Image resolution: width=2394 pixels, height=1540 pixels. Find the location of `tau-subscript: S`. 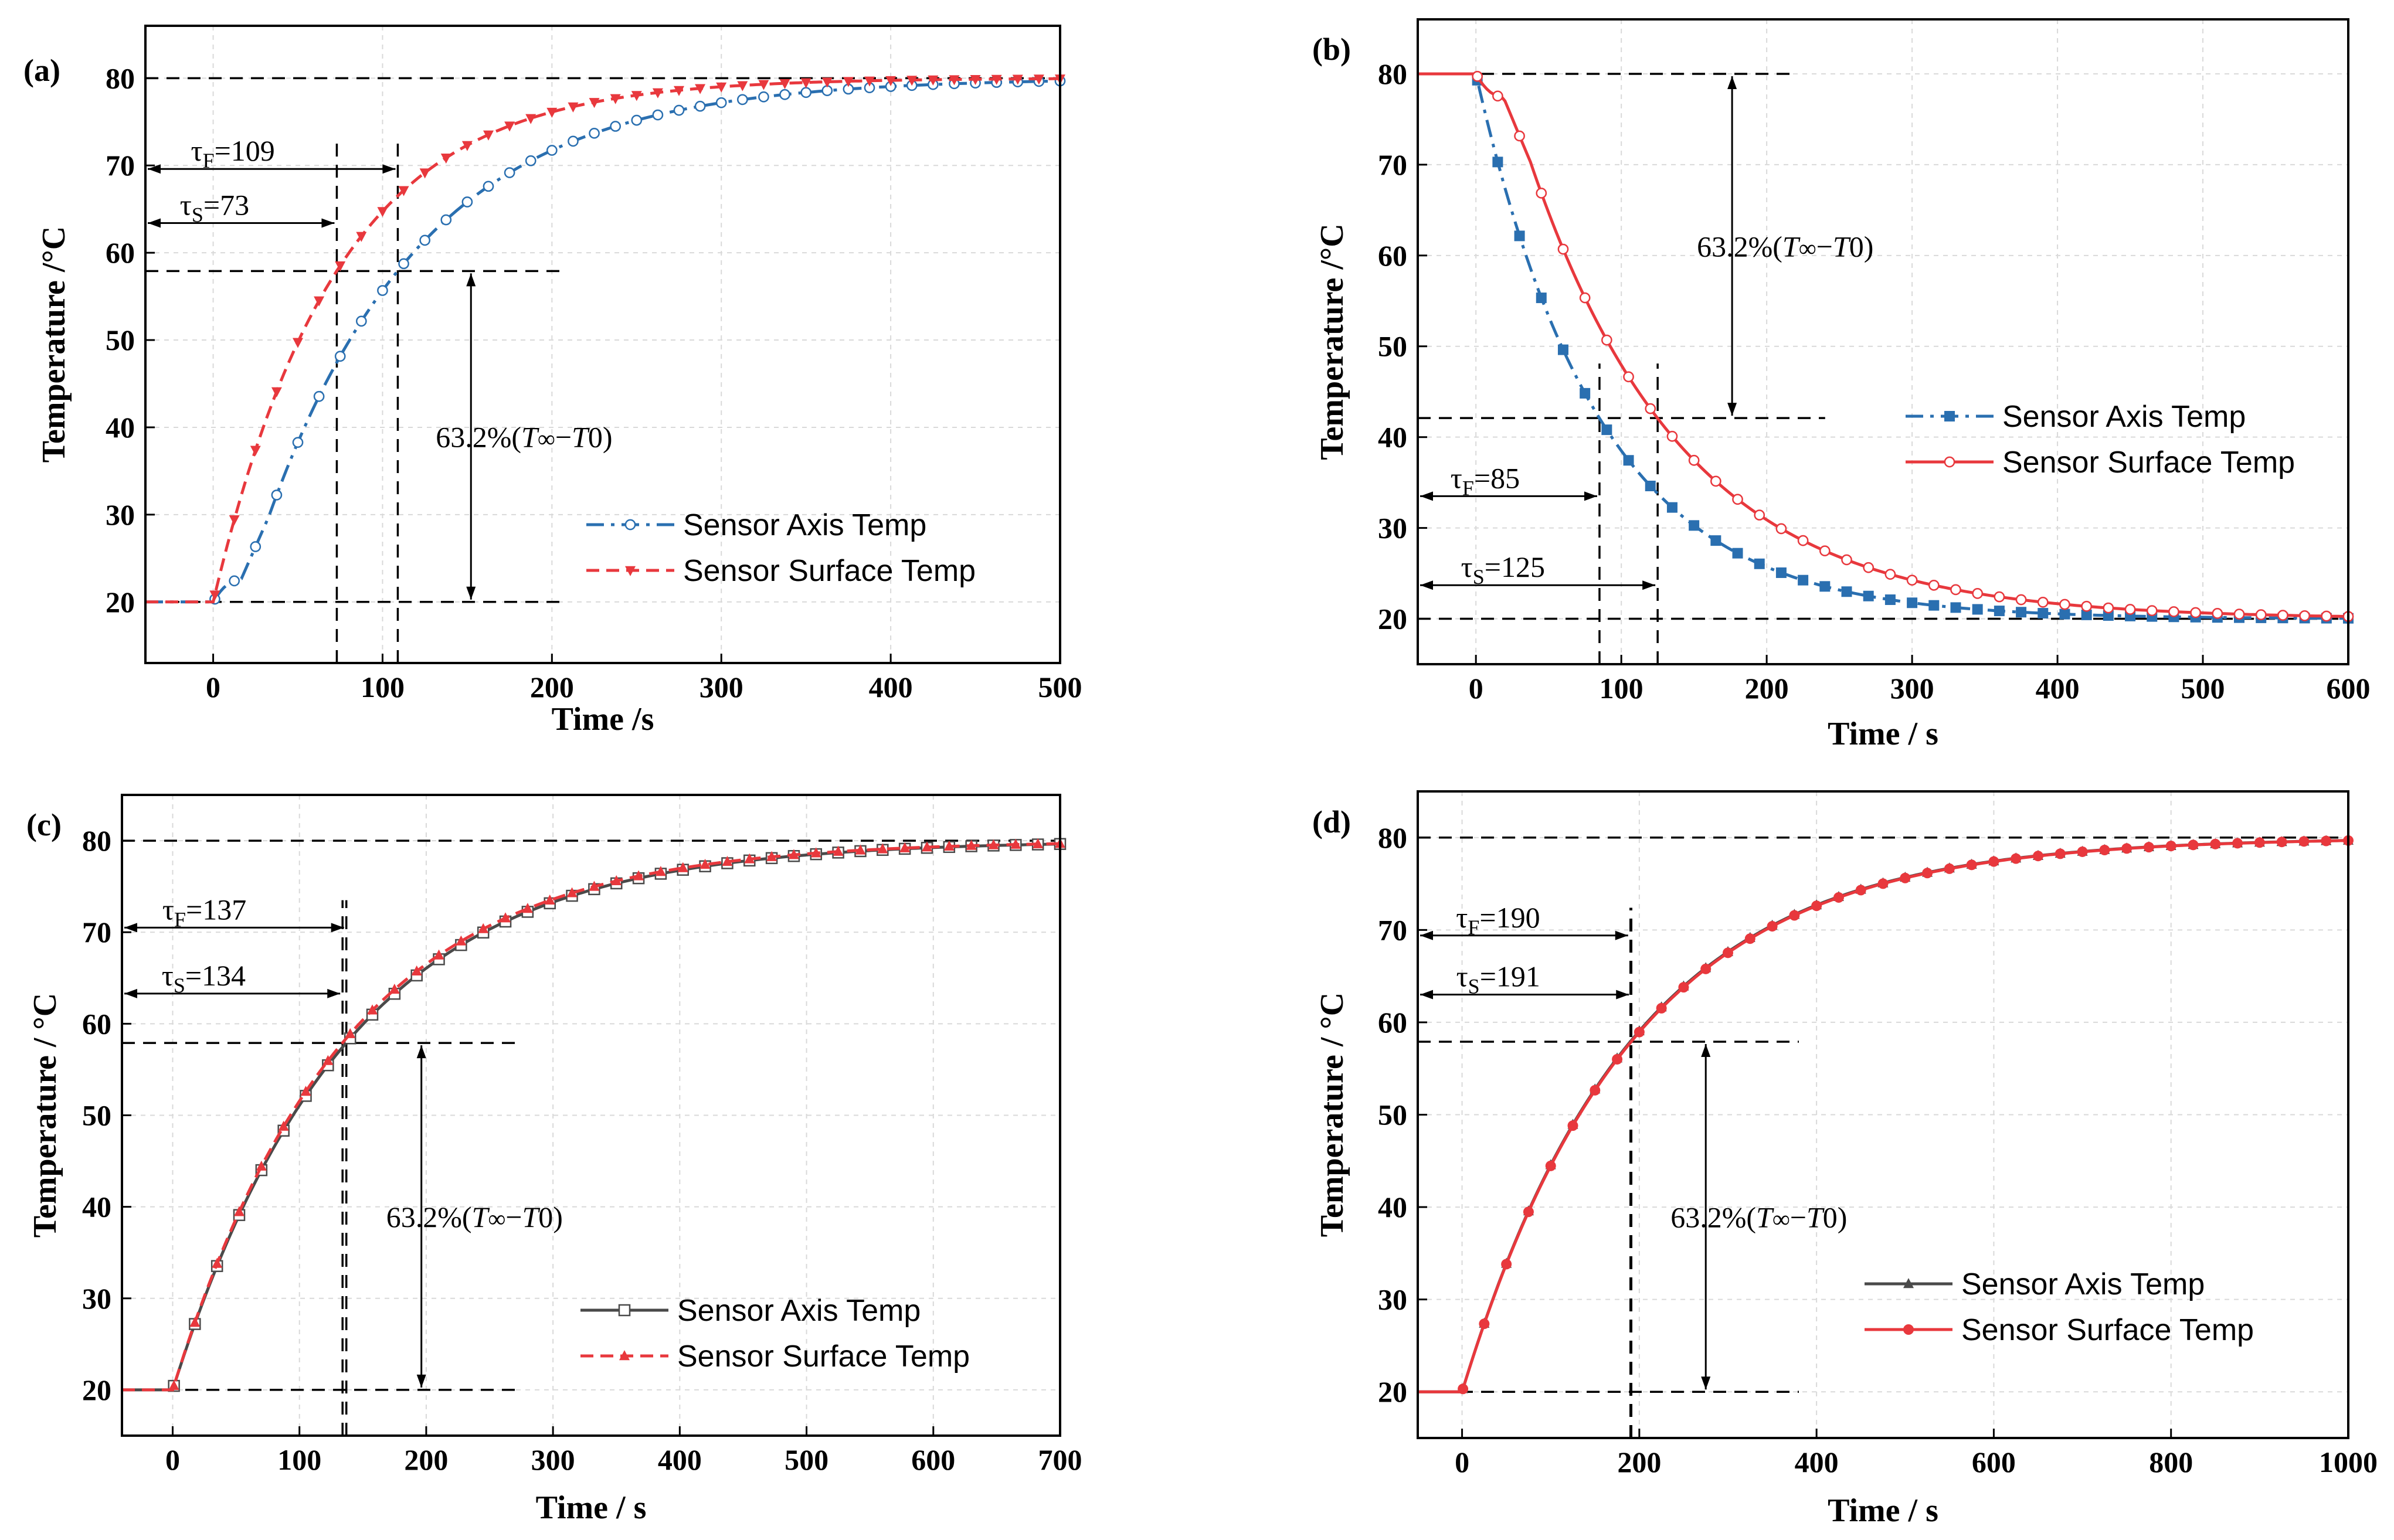

tau-subscript: S is located at coordinates (180, 986).